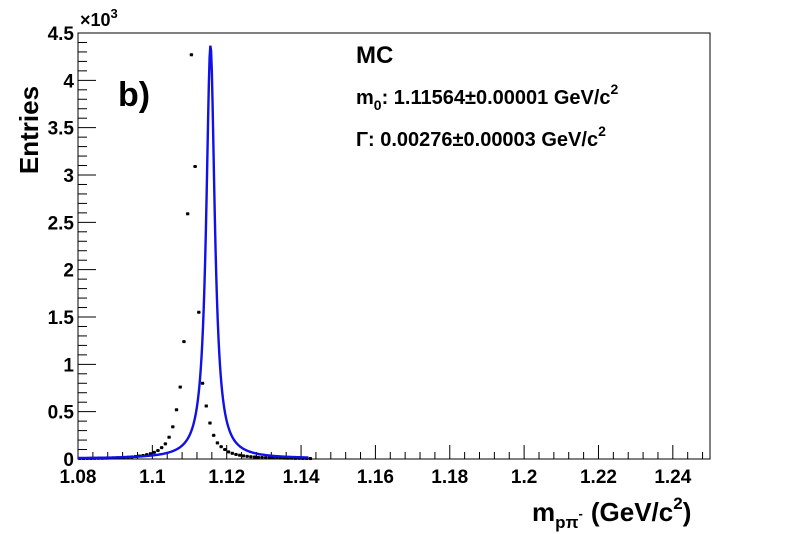 The image size is (788, 534). What do you see at coordinates (61, 129) in the screenshot?
I see `y-tick-label: 3.5` at bounding box center [61, 129].